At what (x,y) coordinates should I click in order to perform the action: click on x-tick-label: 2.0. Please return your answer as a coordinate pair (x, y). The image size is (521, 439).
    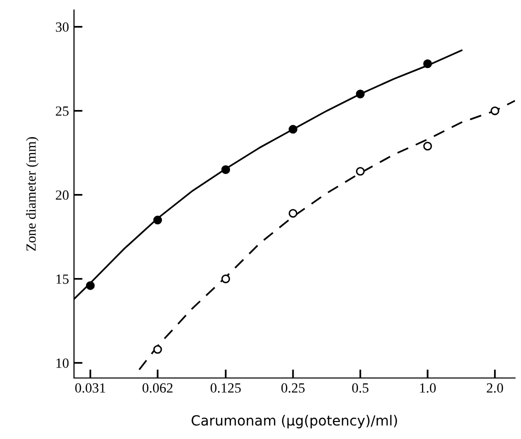
    Looking at the image, I should click on (495, 388).